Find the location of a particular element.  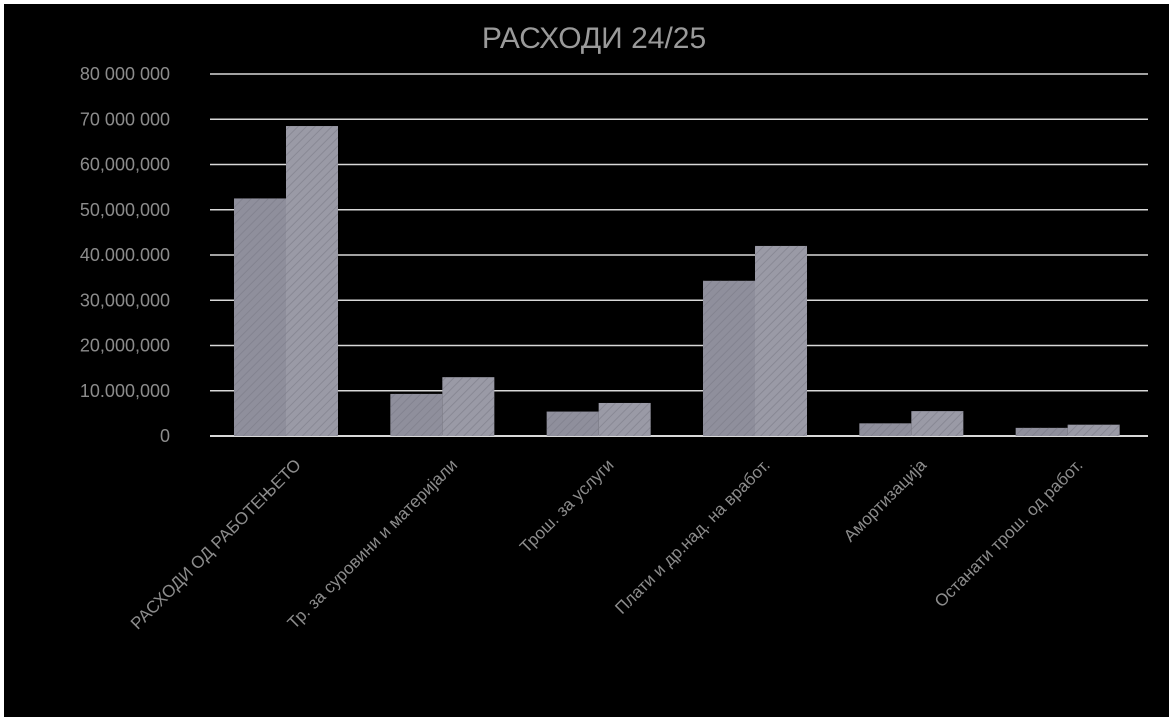

y-tick-label: 50,000,000 is located at coordinates (125, 210).